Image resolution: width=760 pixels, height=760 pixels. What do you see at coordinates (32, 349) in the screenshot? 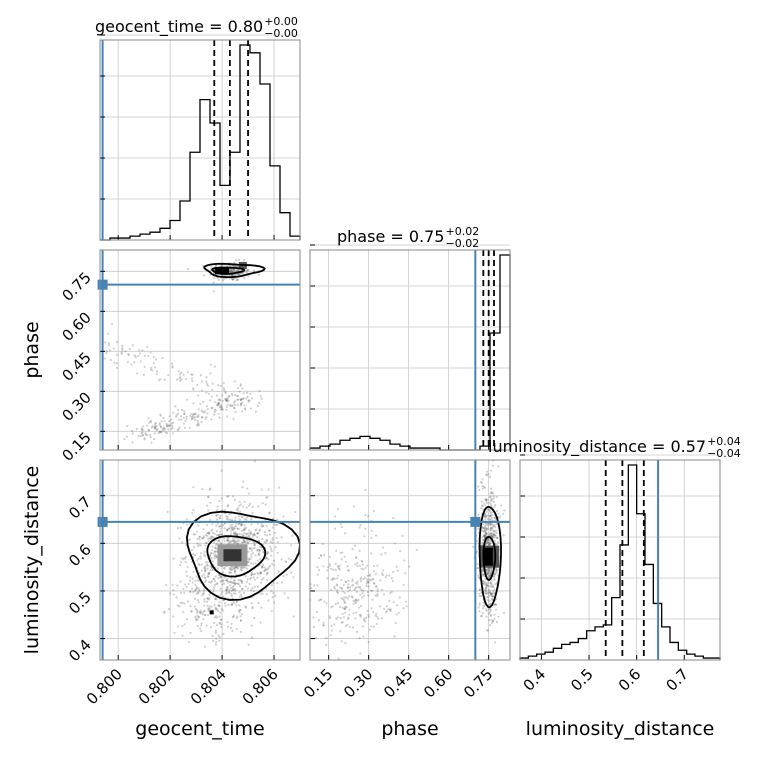
I see `y-axis-label: phase` at bounding box center [32, 349].